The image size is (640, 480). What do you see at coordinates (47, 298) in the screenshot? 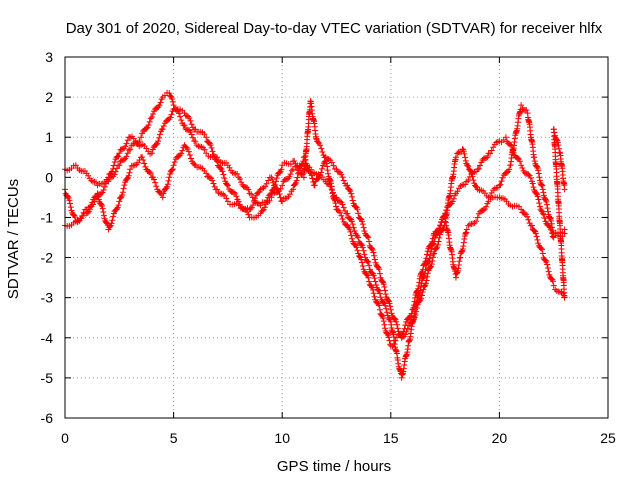
I see `y-tick-label: -3` at bounding box center [47, 298].